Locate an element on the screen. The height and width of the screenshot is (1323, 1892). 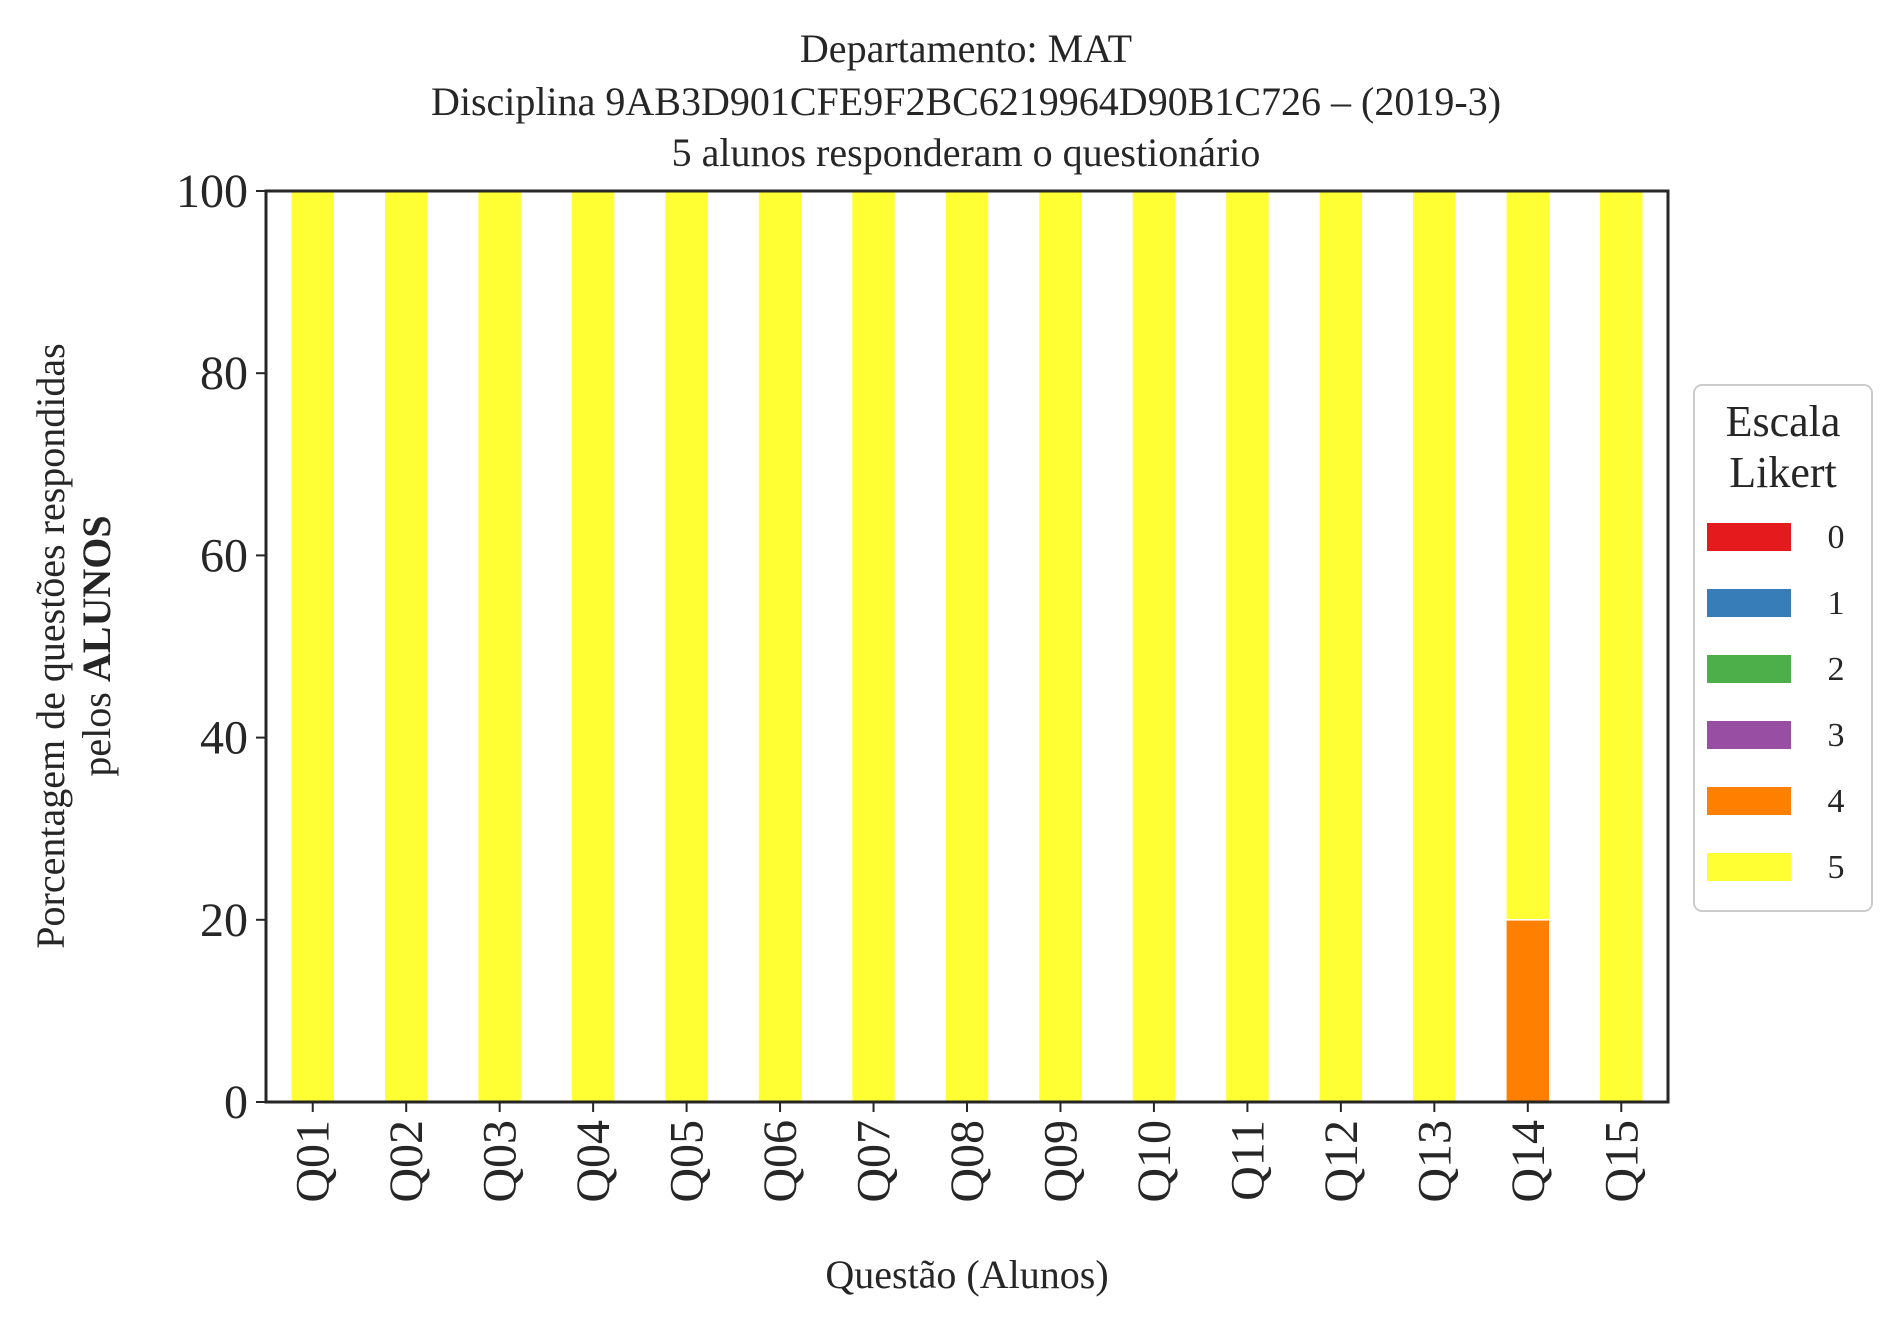
y-tick-label-100: 100 is located at coordinates (212, 191).